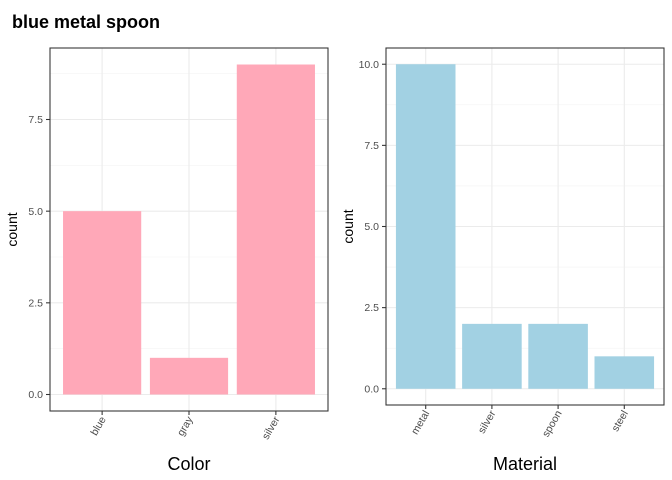 This screenshot has width=672, height=480. What do you see at coordinates (102, 303) in the screenshot?
I see `bar-blue` at bounding box center [102, 303].